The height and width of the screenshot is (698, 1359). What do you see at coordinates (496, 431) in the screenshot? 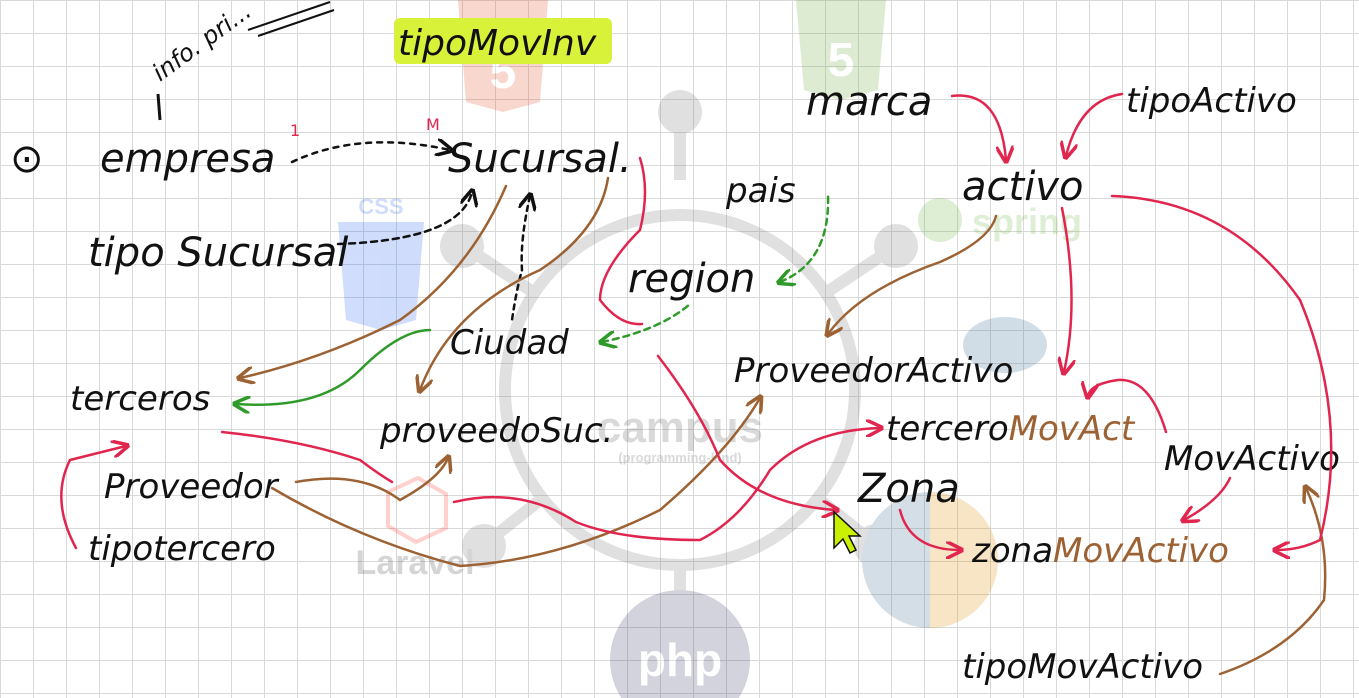
I see `entity-proveedosuc: proveedoSuc.` at bounding box center [496, 431].